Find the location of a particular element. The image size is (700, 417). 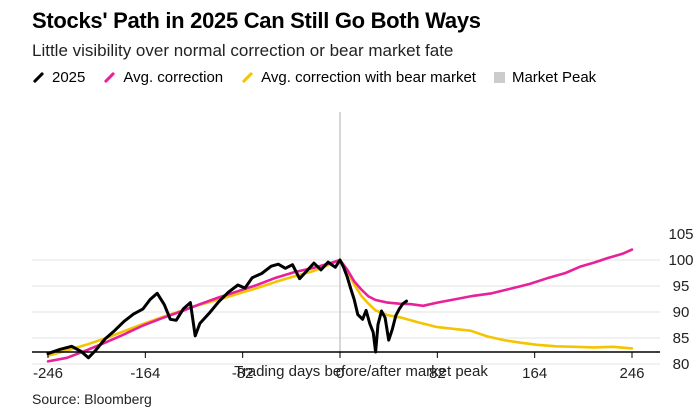

x-tick-label-164: 164 is located at coordinates (534, 373).